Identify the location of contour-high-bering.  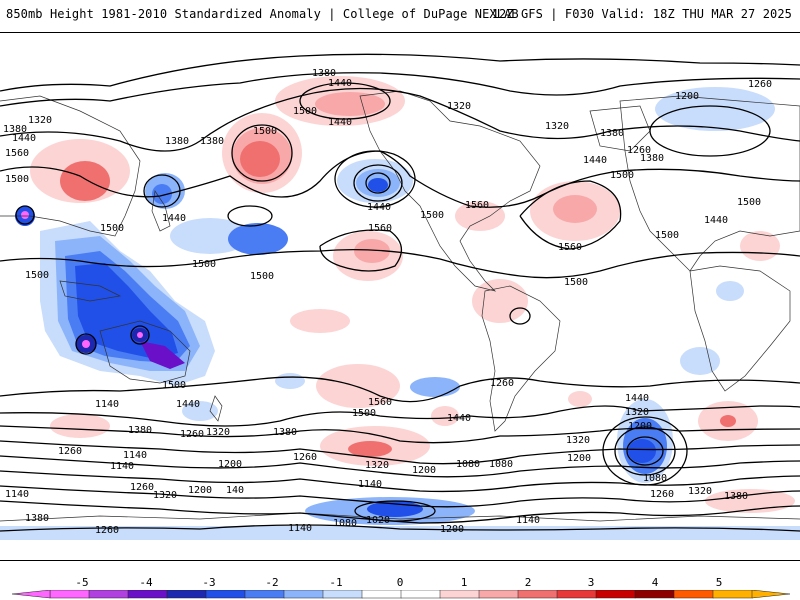
(345, 101).